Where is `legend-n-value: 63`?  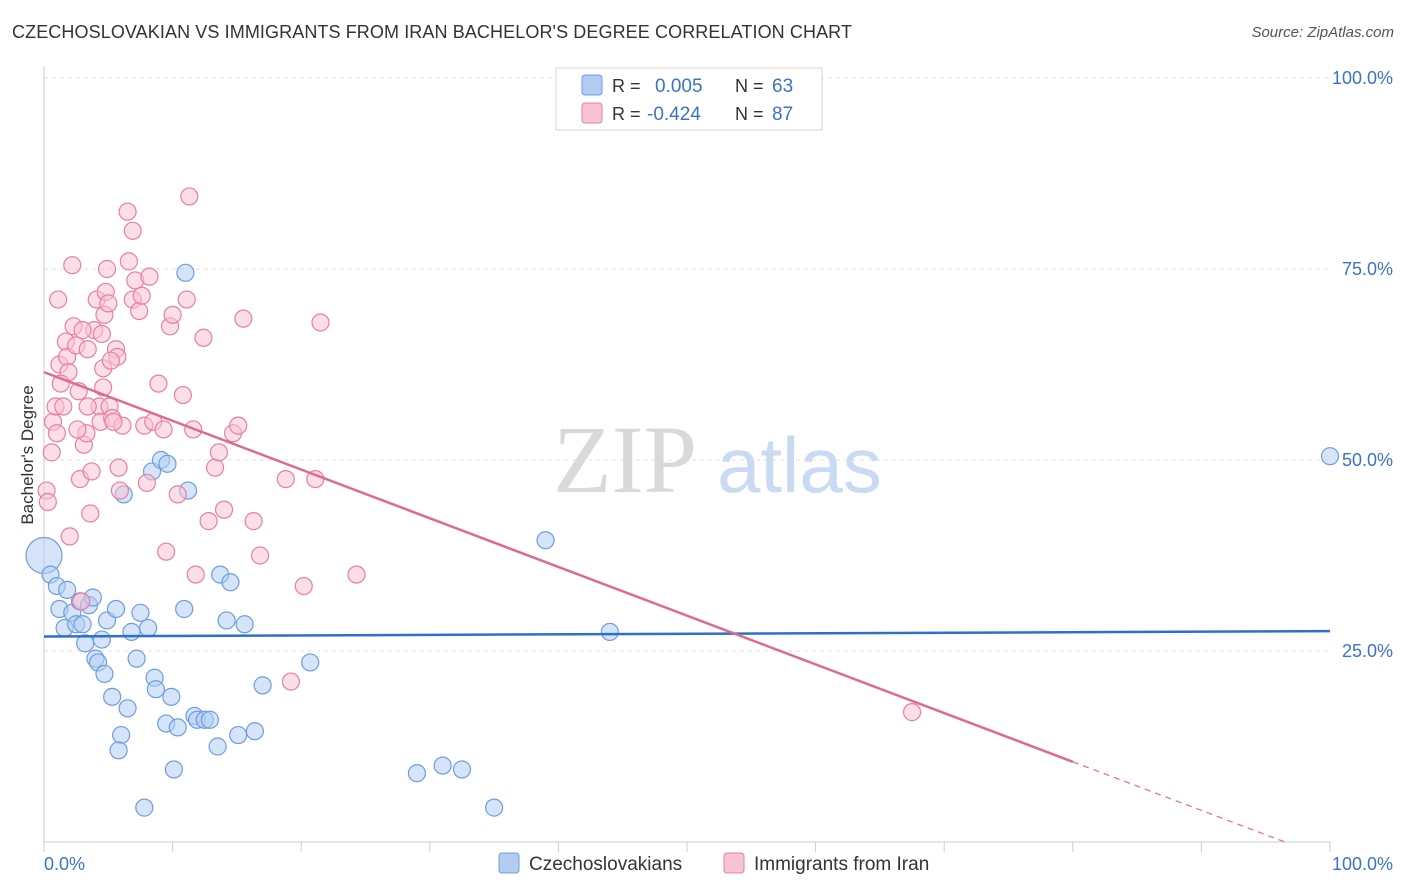
legend-n-value: 63 is located at coordinates (782, 86).